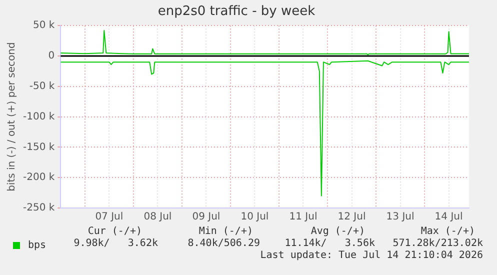 This screenshot has height=275, width=497. What do you see at coordinates (352, 217) in the screenshot?
I see `x-tick-label: 12 Jul` at bounding box center [352, 217].